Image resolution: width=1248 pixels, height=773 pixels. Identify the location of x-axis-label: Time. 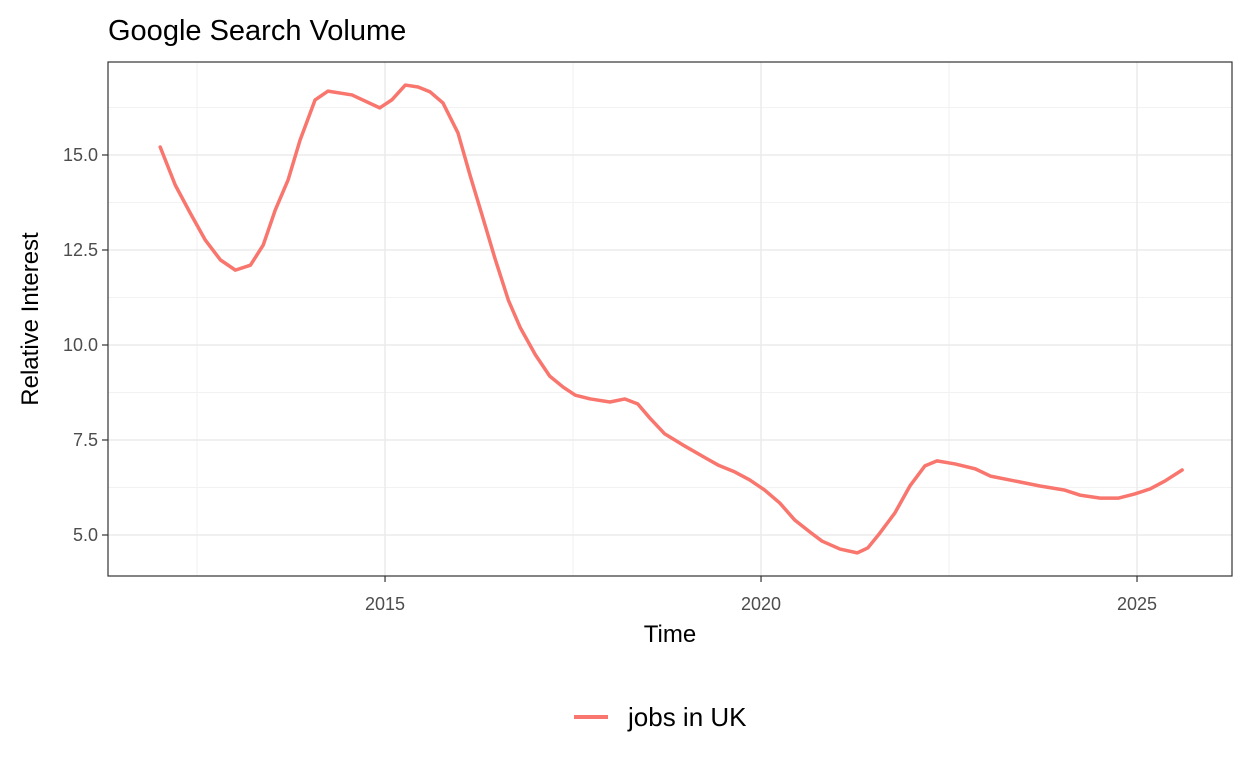
(670, 634).